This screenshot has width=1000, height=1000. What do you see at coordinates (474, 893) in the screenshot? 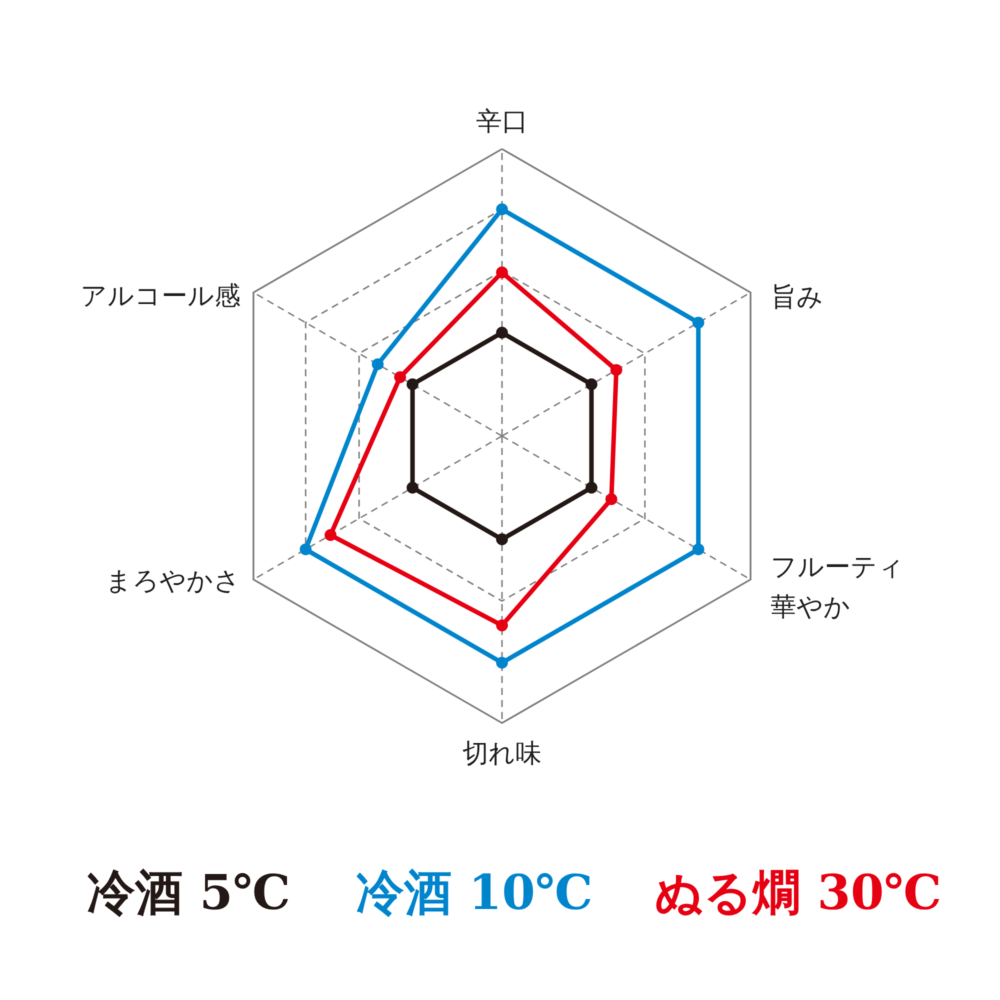
I see `text: 冷酒 10℃` at bounding box center [474, 893].